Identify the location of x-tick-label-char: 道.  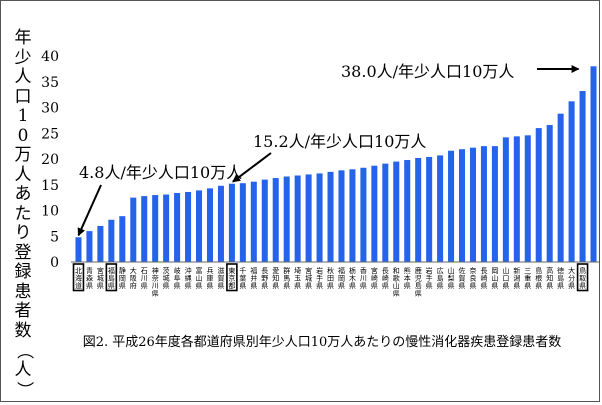
(78, 285).